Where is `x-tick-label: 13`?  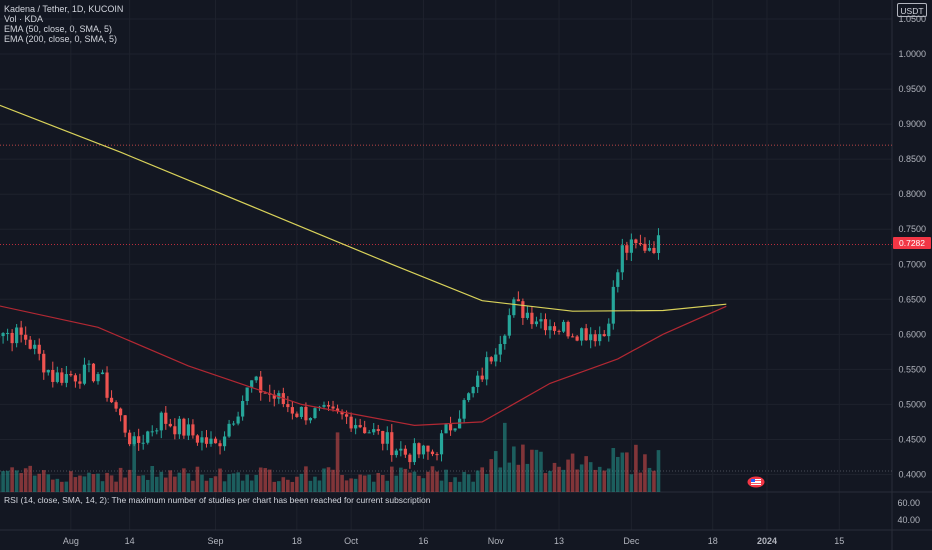
x-tick-label: 13 is located at coordinates (559, 541).